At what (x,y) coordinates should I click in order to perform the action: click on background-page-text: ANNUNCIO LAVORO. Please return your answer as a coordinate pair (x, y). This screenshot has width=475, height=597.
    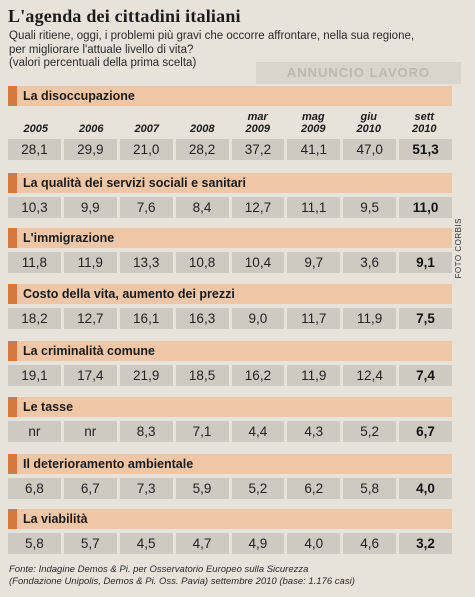
    Looking at the image, I should click on (358, 73).